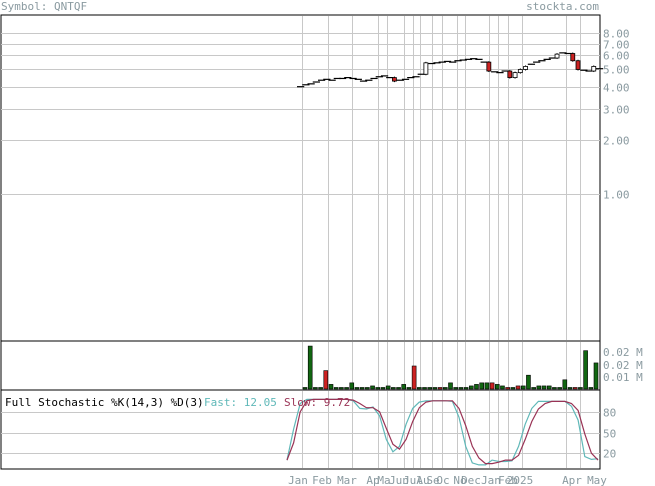  What do you see at coordinates (616, 115) in the screenshot?
I see `price-tick-labels: 1.00 2.00 3.00 4.00 5.006.007.008.00` at bounding box center [616, 115].